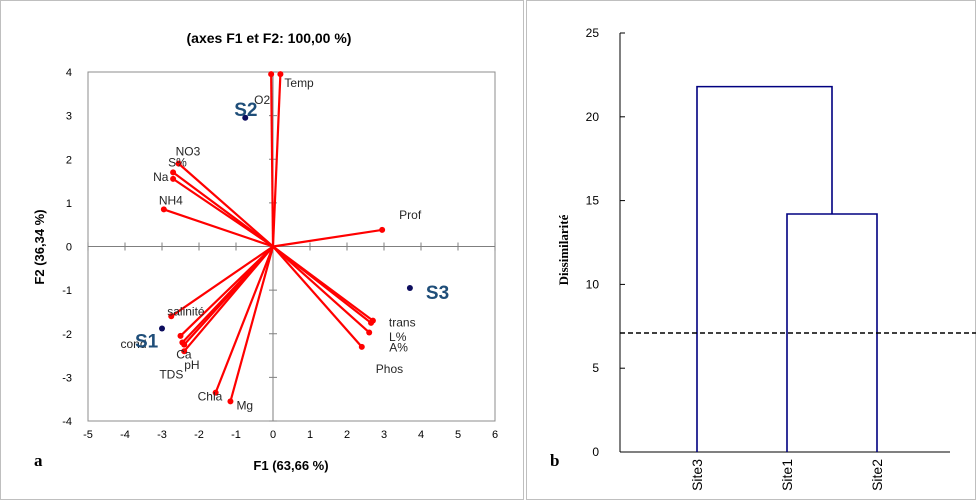 This screenshot has width=976, height=500. I want to click on dendrogram-y-tick-label: 15, so click(593, 201).